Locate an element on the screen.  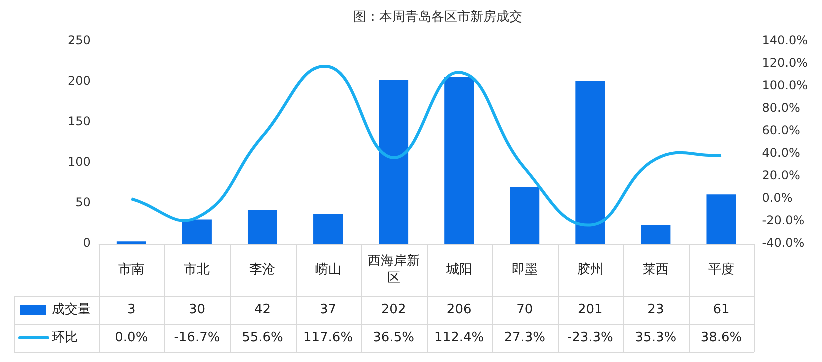
x-tick-label: 市北 is located at coordinates (197, 270).